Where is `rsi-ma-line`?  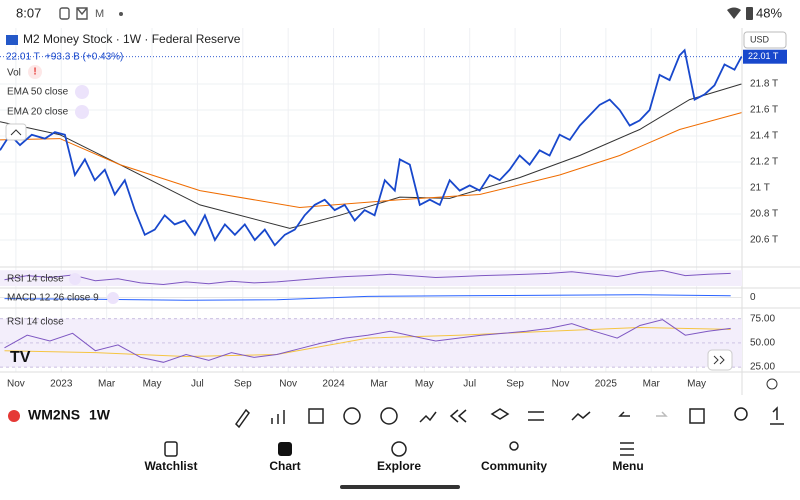
rsi-ma-line is located at coordinates (367, 342).